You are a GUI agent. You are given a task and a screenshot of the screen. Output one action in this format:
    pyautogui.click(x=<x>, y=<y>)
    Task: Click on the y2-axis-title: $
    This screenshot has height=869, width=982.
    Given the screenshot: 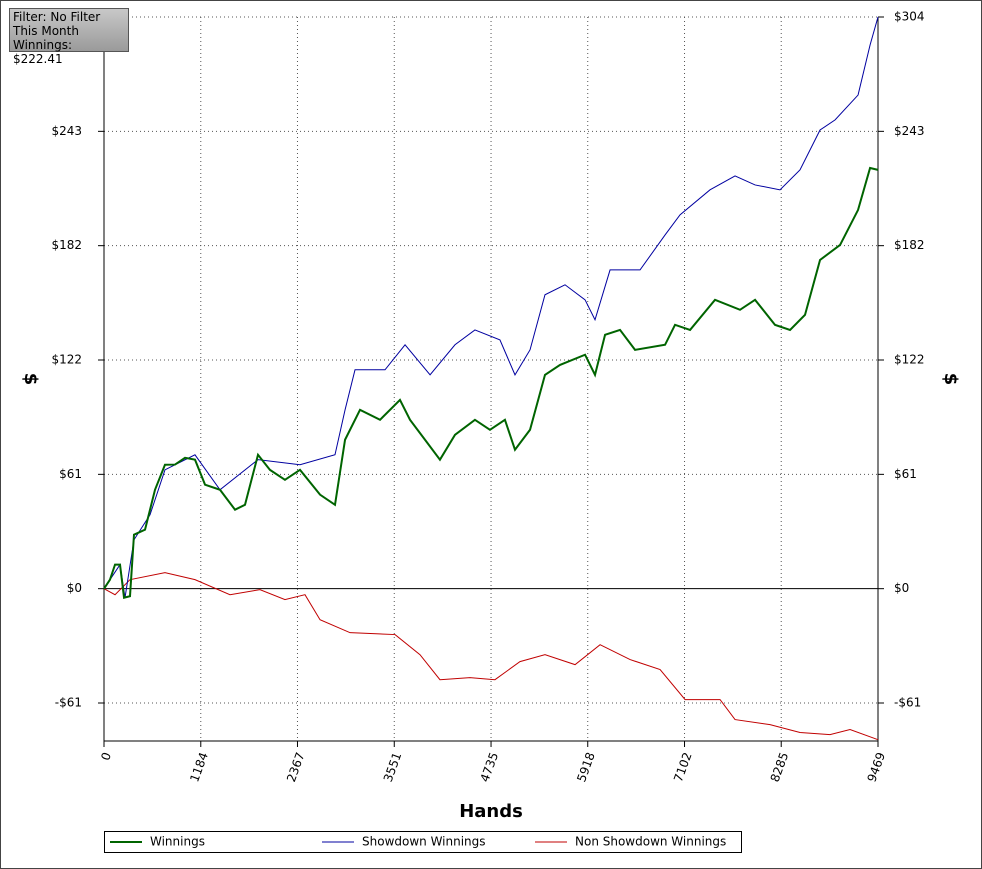 What is the action you would take?
    pyautogui.click(x=950, y=379)
    